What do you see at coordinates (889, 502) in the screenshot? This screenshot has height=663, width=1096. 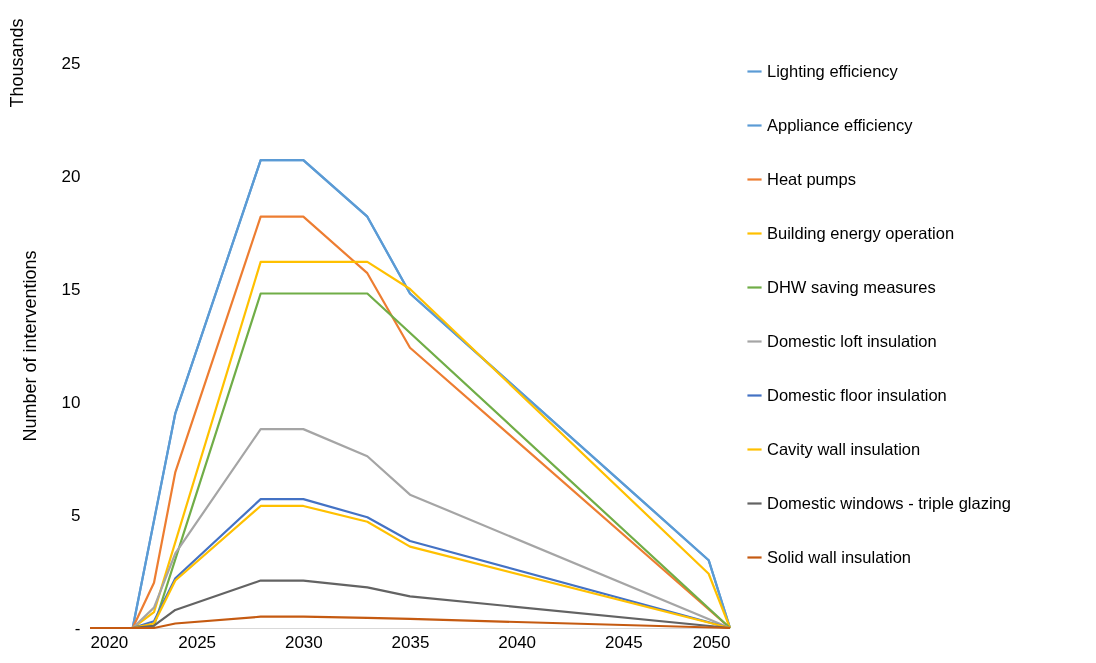 I see `legend-label: Domestic windows - triple glazing` at bounding box center [889, 502].